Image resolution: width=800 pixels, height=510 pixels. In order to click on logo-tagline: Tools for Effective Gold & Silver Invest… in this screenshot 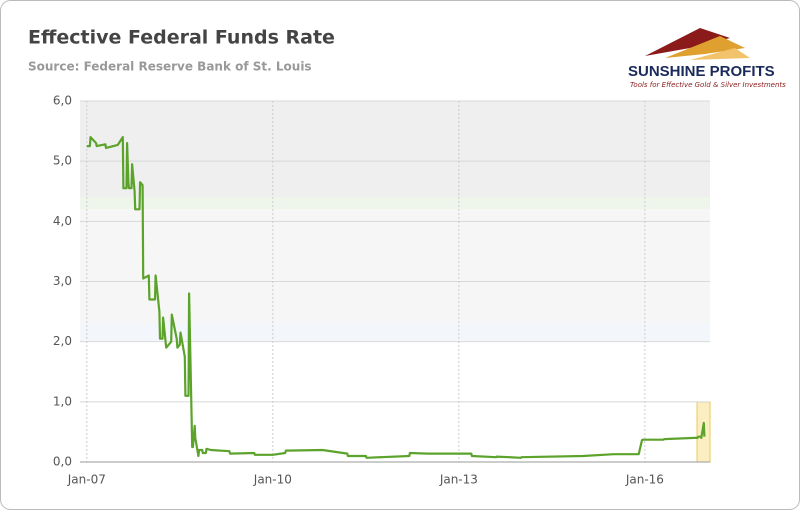, I will do `click(708, 85)`.